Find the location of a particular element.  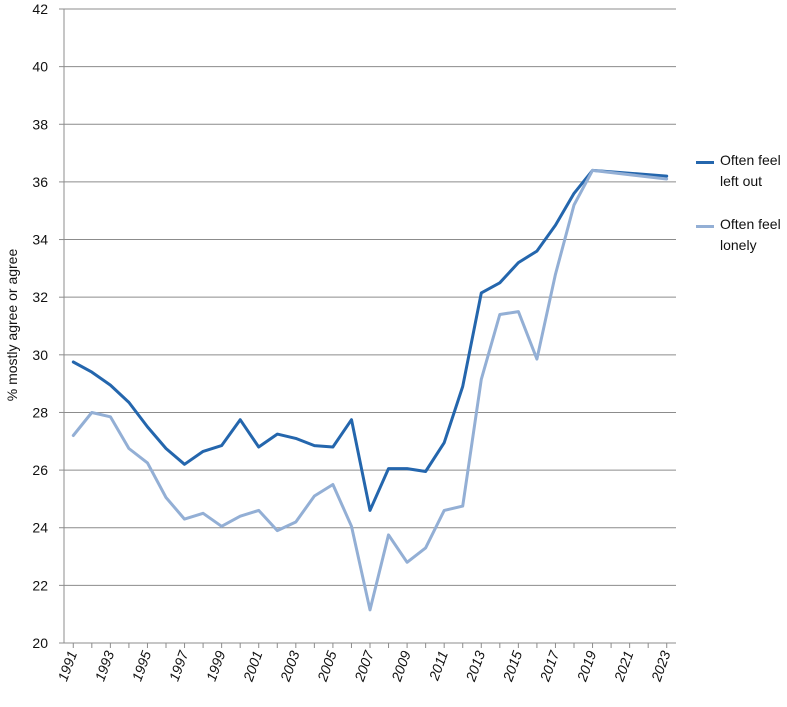

y-tick-label: 32 is located at coordinates (40, 297).